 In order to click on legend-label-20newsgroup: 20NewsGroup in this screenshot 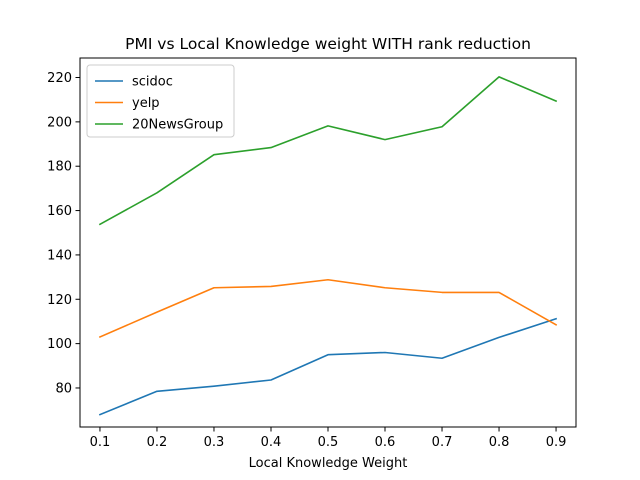, I will do `click(177, 125)`.